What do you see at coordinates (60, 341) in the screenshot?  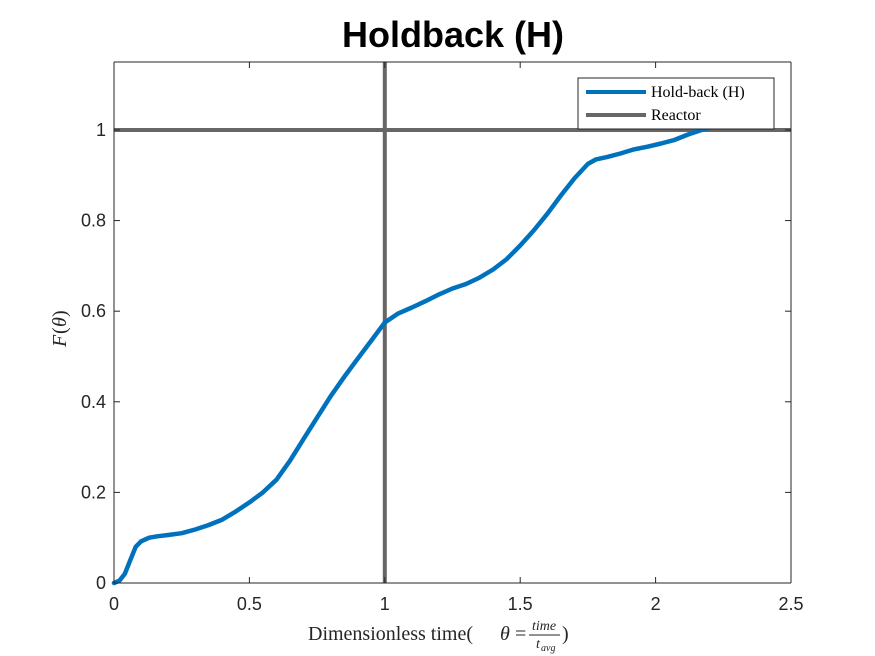 I see `y-axis-label-func: F` at bounding box center [60, 341].